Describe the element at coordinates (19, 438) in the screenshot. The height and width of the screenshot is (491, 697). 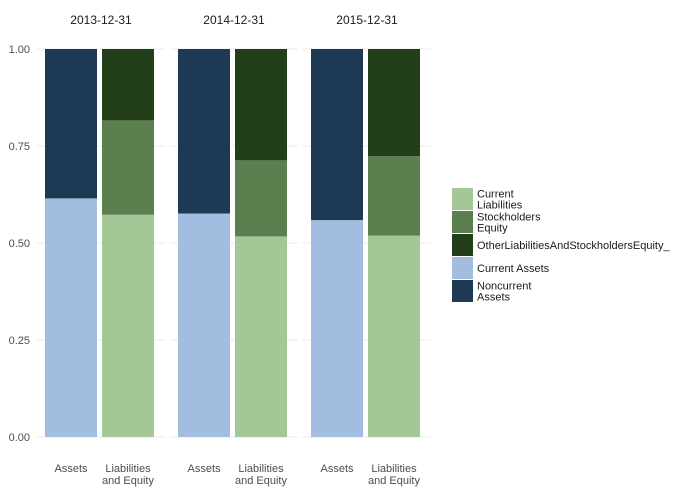
I see `y-tick-label: 0.00` at that location.